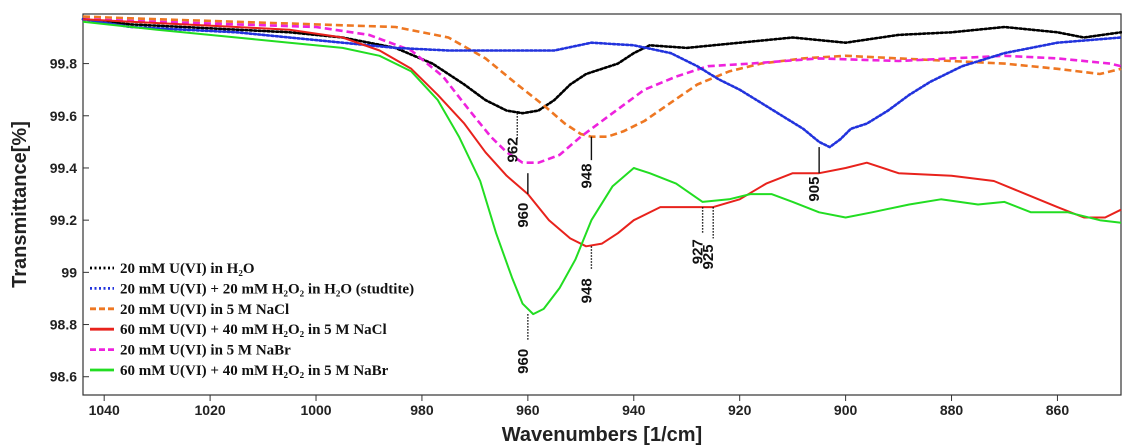 This screenshot has height=446, width=1122. Describe the element at coordinates (205, 351) in the screenshot. I see `legend-label: 20 mM U(VI) in 5 M NaBr` at that location.